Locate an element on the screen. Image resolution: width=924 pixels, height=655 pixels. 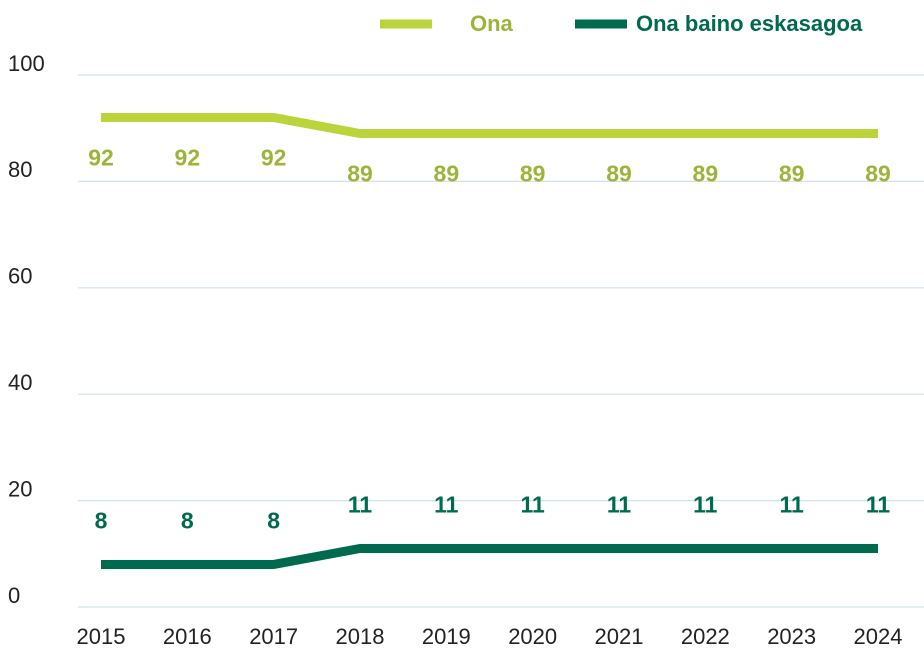
x-tick-label: 2023 is located at coordinates (791, 636).